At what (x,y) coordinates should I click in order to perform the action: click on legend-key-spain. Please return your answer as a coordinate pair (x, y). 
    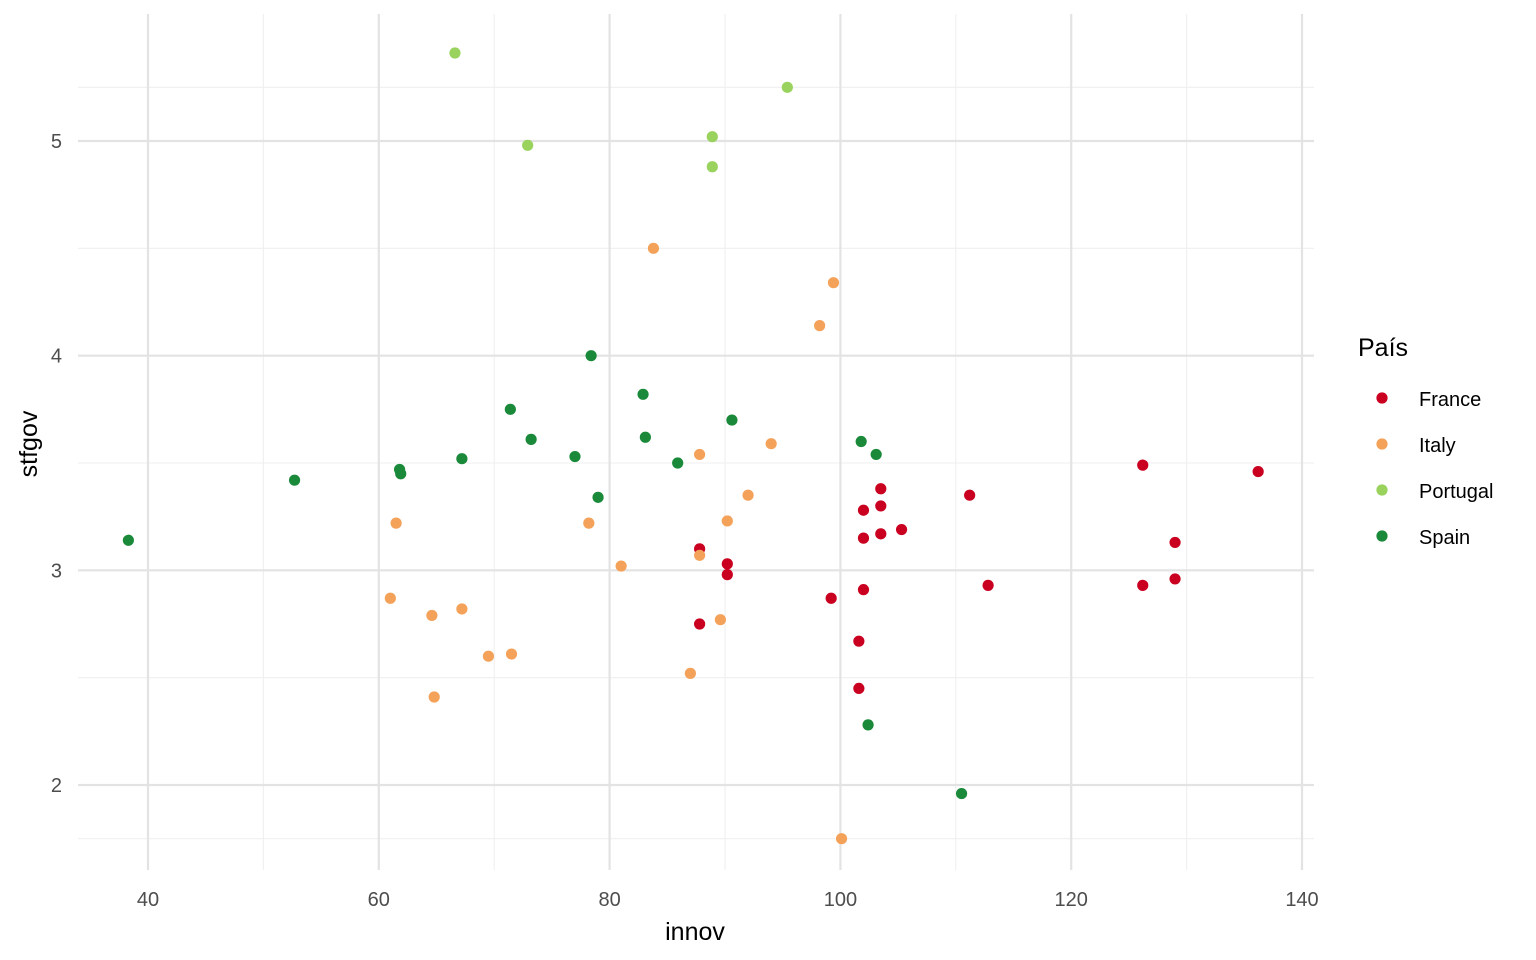
    Looking at the image, I should click on (1382, 536).